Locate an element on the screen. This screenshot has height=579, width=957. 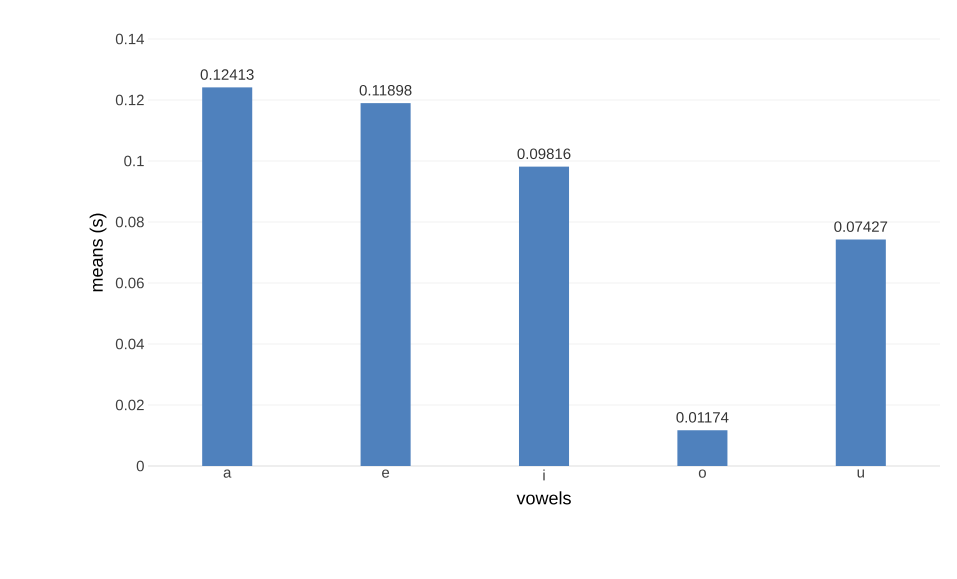
data-label: 0.11898 is located at coordinates (386, 90).